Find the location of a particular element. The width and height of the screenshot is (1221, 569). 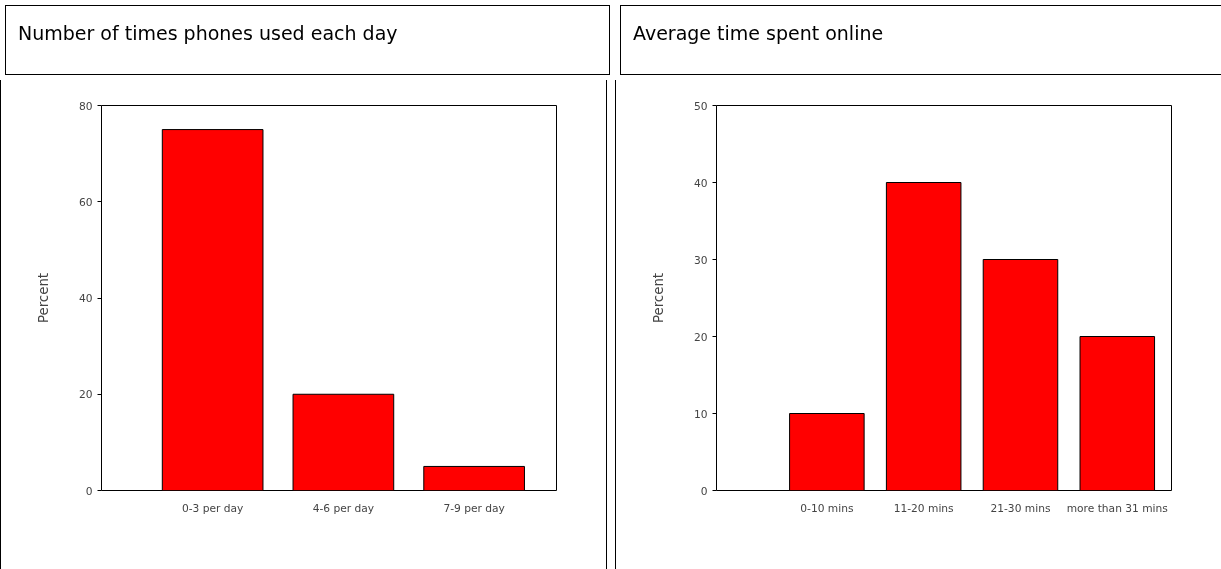

x-tick-label: 7-9 per day is located at coordinates (474, 508).